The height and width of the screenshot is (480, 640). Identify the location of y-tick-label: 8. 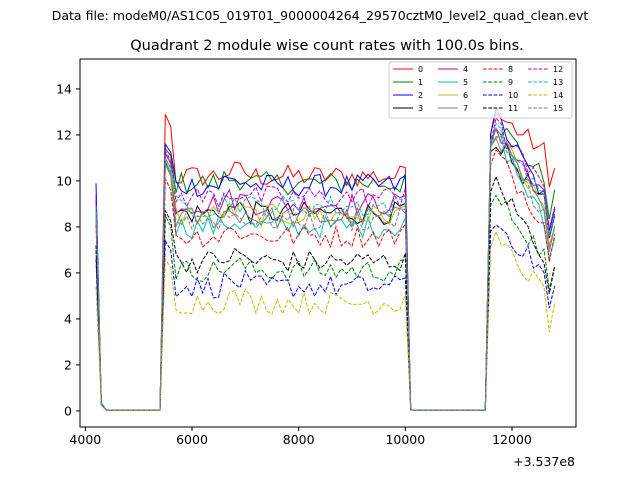
(68, 226).